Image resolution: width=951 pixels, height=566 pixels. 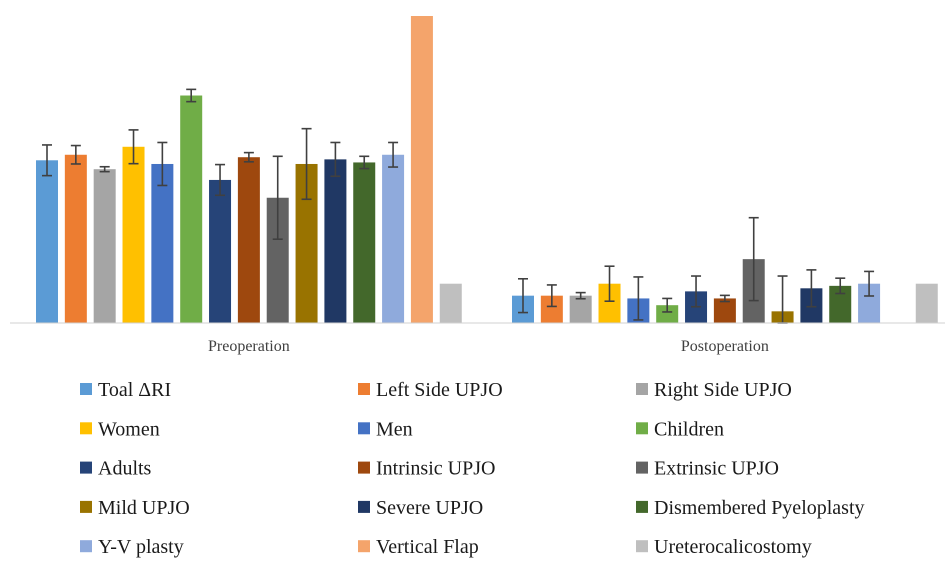 What do you see at coordinates (725, 346) in the screenshot?
I see `category-label-postoperation: Postoperation` at bounding box center [725, 346].